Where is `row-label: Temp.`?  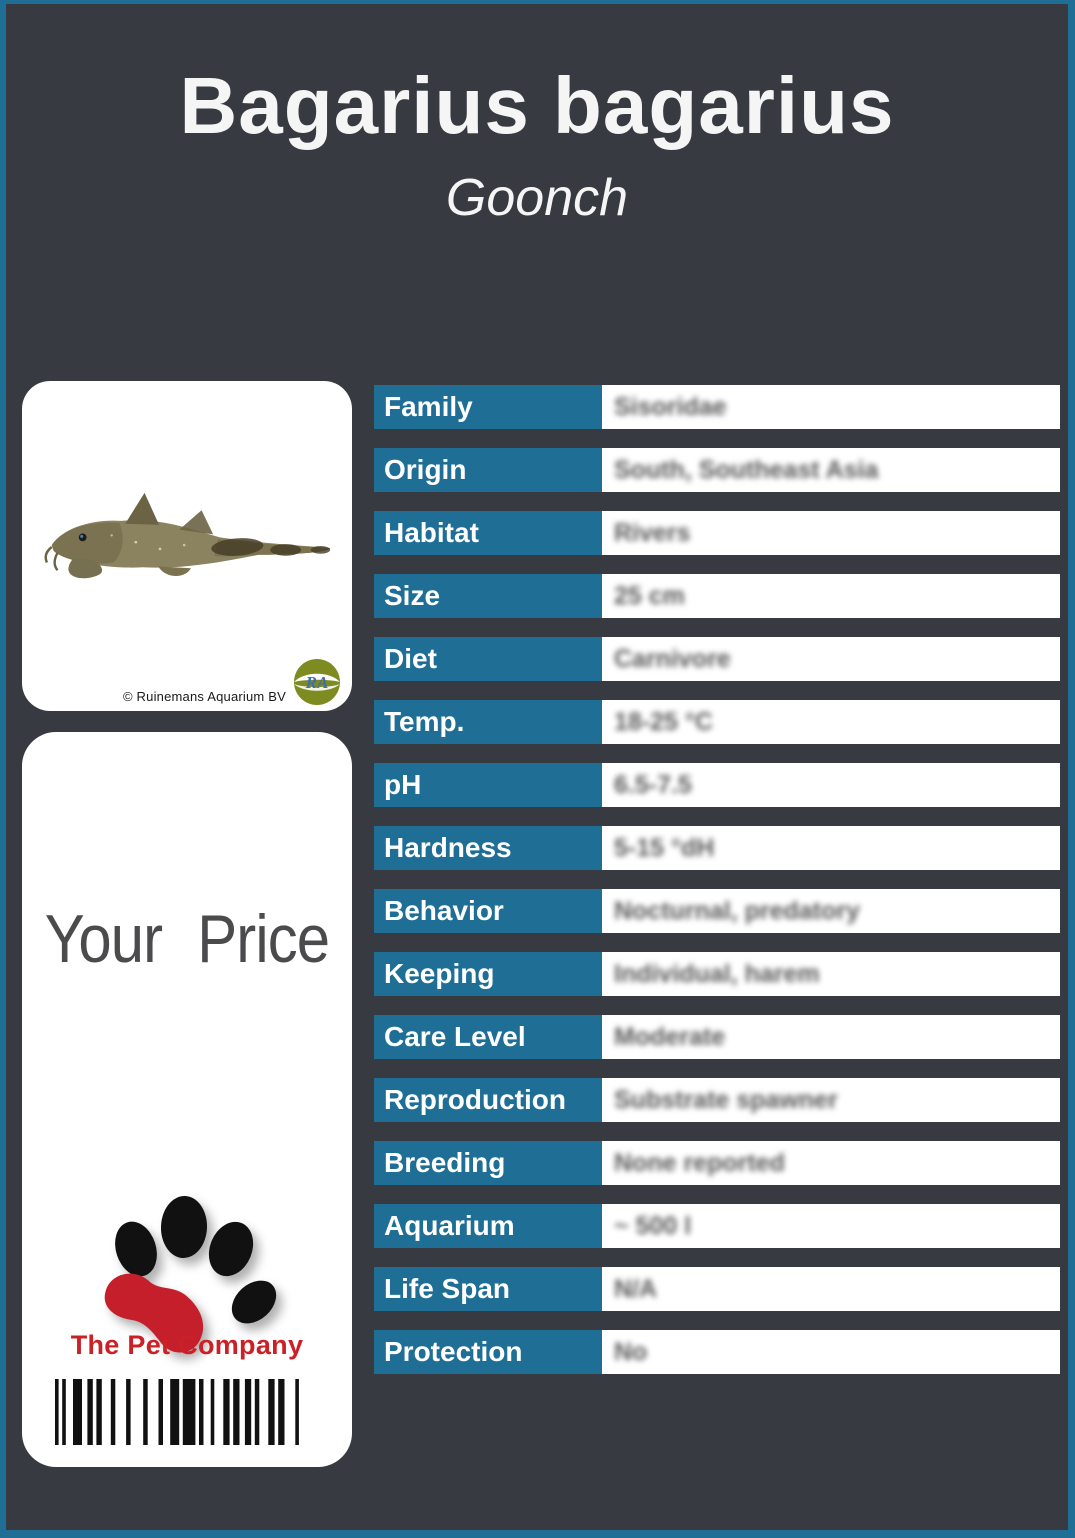
row-label: Temp. is located at coordinates (488, 722).